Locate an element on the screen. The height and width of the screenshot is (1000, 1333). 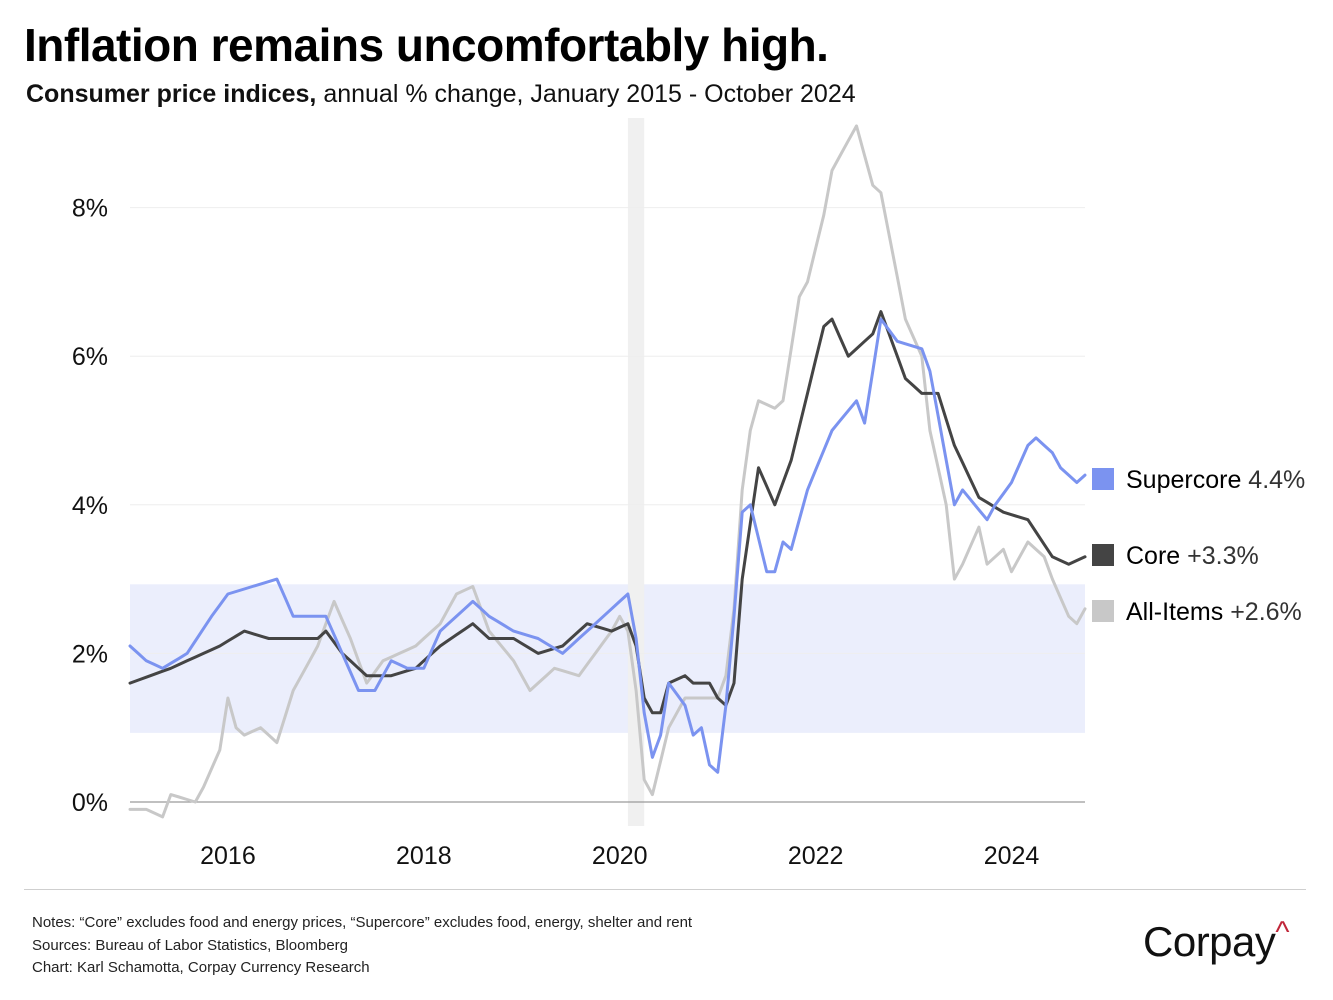
legend: Supercore 4.4% Core +3.3% All-Items +2.6% is located at coordinates (1198, 546).